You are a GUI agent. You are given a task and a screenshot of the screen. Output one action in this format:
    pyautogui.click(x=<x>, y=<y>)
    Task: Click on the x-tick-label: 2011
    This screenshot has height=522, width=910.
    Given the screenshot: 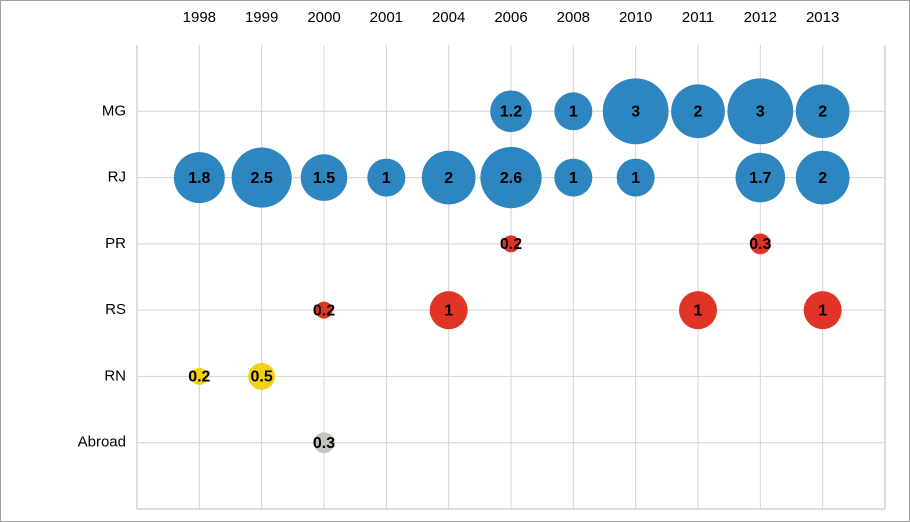 What is the action you would take?
    pyautogui.click(x=698, y=17)
    